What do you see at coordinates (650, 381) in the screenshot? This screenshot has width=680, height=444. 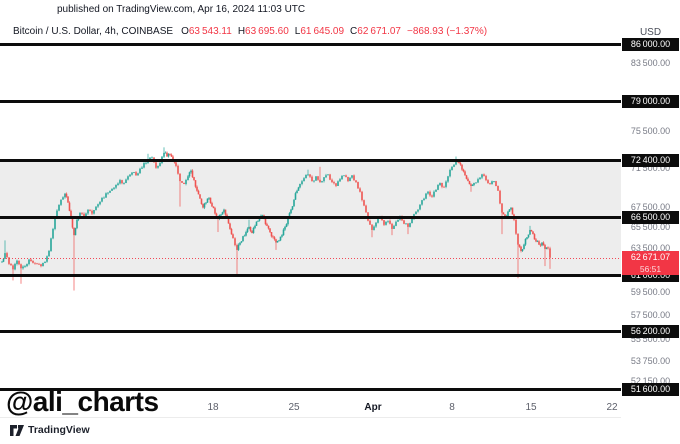 I see `price-tick-label: 52 150.00` at bounding box center [650, 381].